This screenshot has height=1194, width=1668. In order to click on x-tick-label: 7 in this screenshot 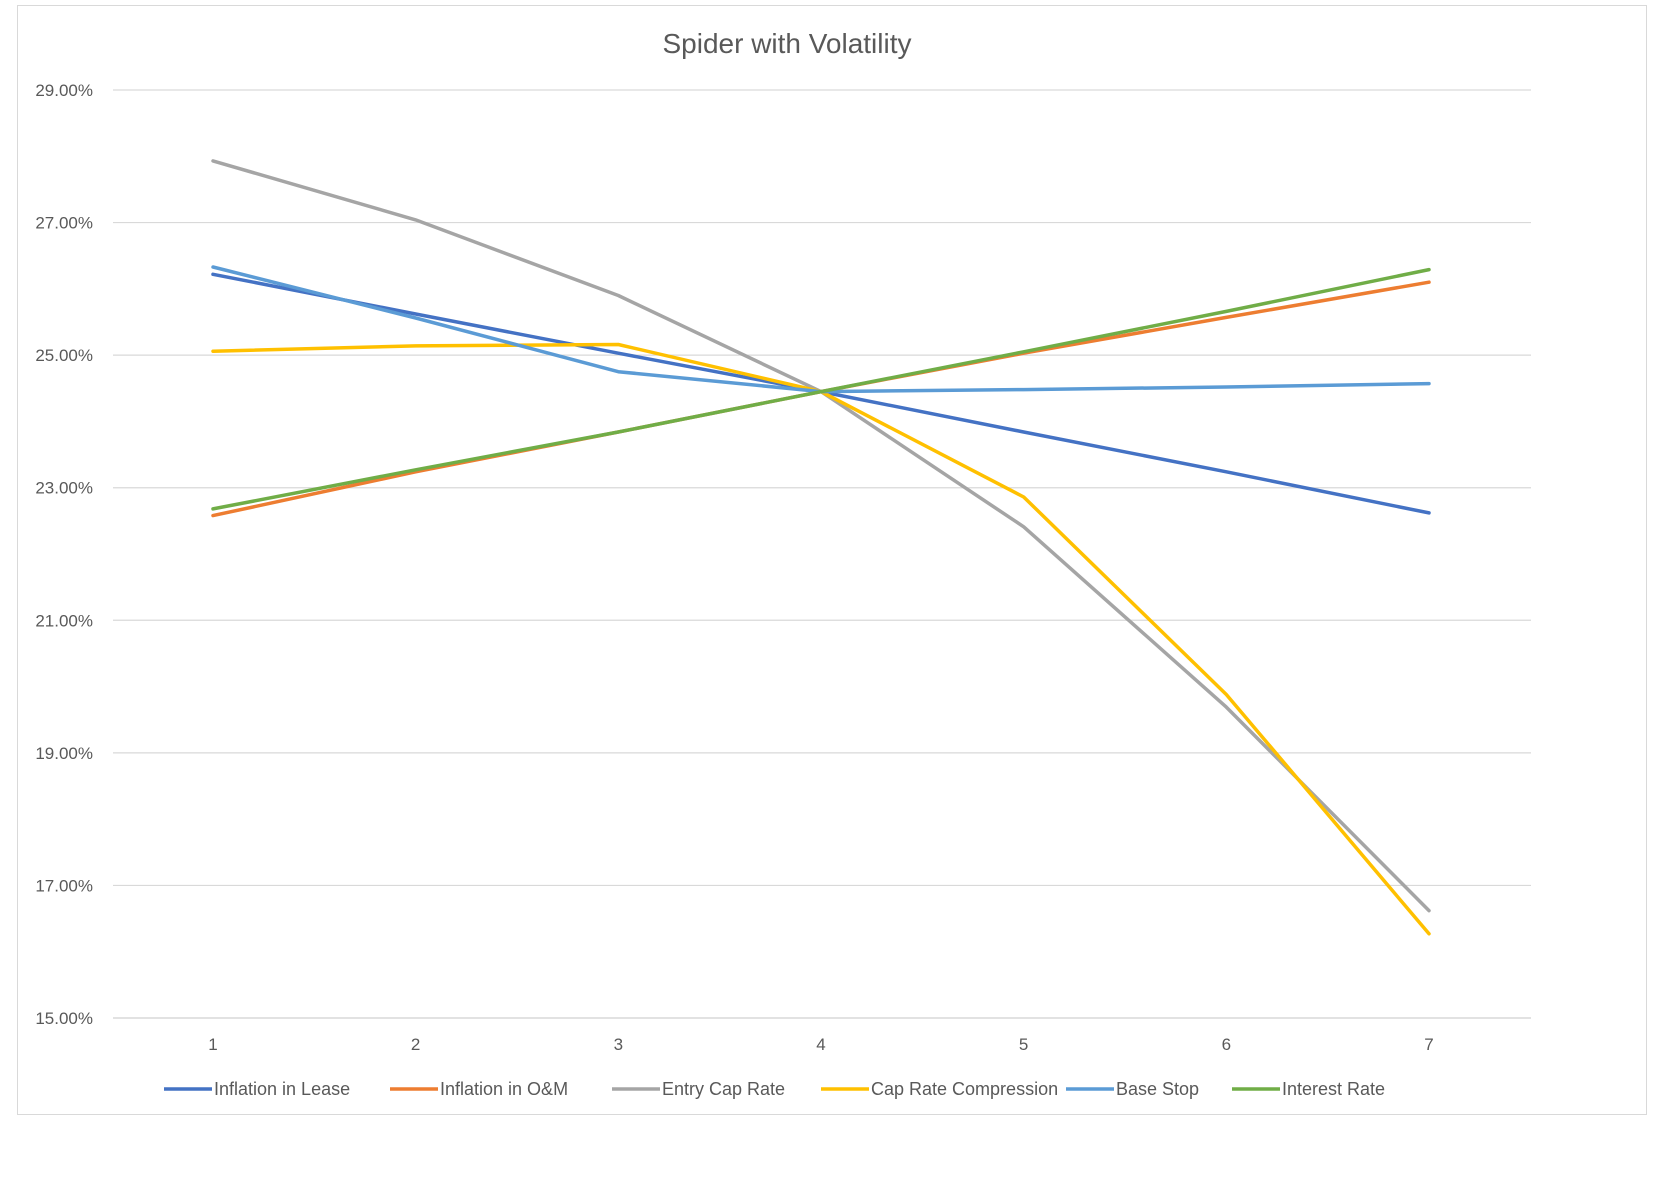, I will do `click(1428, 1044)`.